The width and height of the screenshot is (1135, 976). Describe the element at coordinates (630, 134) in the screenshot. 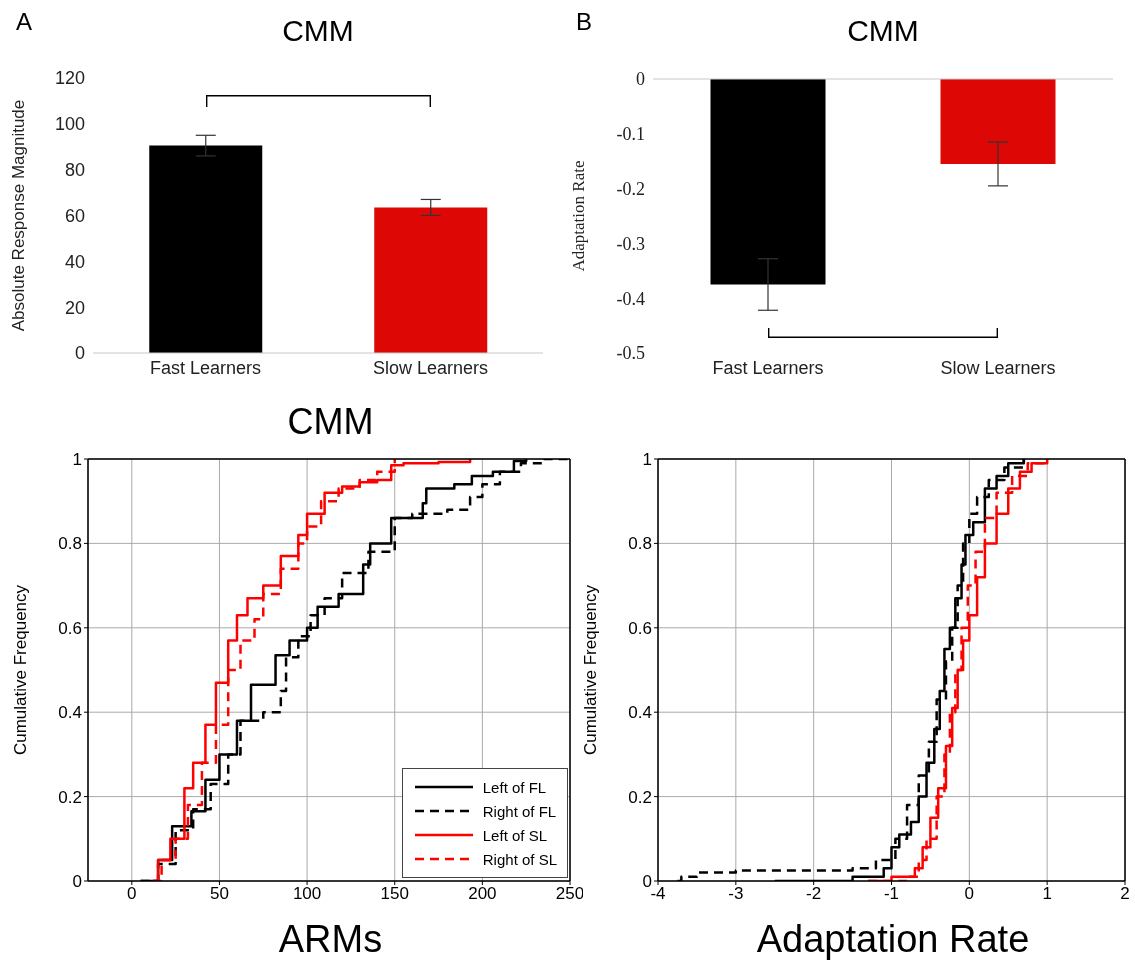

I see `y-tick-label: -0.1` at that location.